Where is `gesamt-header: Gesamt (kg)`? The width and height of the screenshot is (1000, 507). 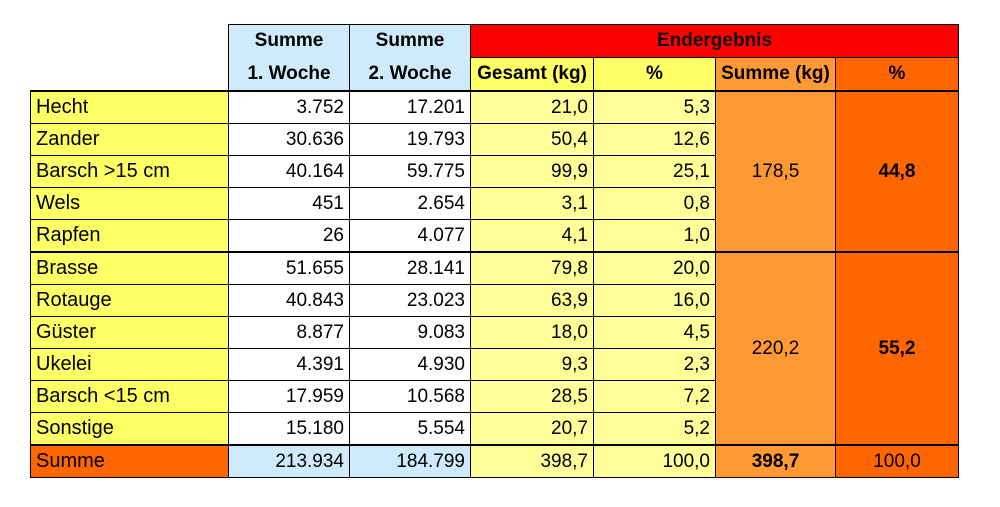
gesamt-header: Gesamt (kg) is located at coordinates (532, 74).